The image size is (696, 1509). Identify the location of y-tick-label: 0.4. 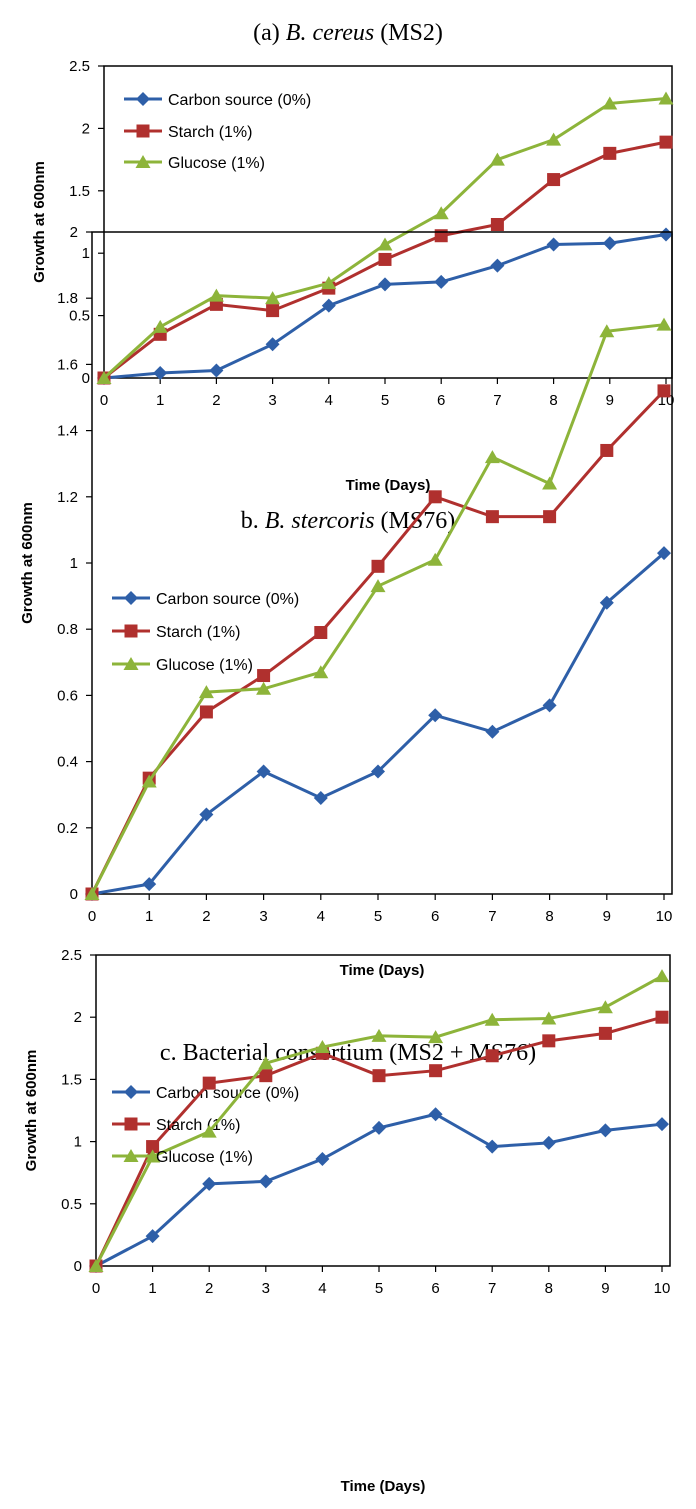
(67, 762).